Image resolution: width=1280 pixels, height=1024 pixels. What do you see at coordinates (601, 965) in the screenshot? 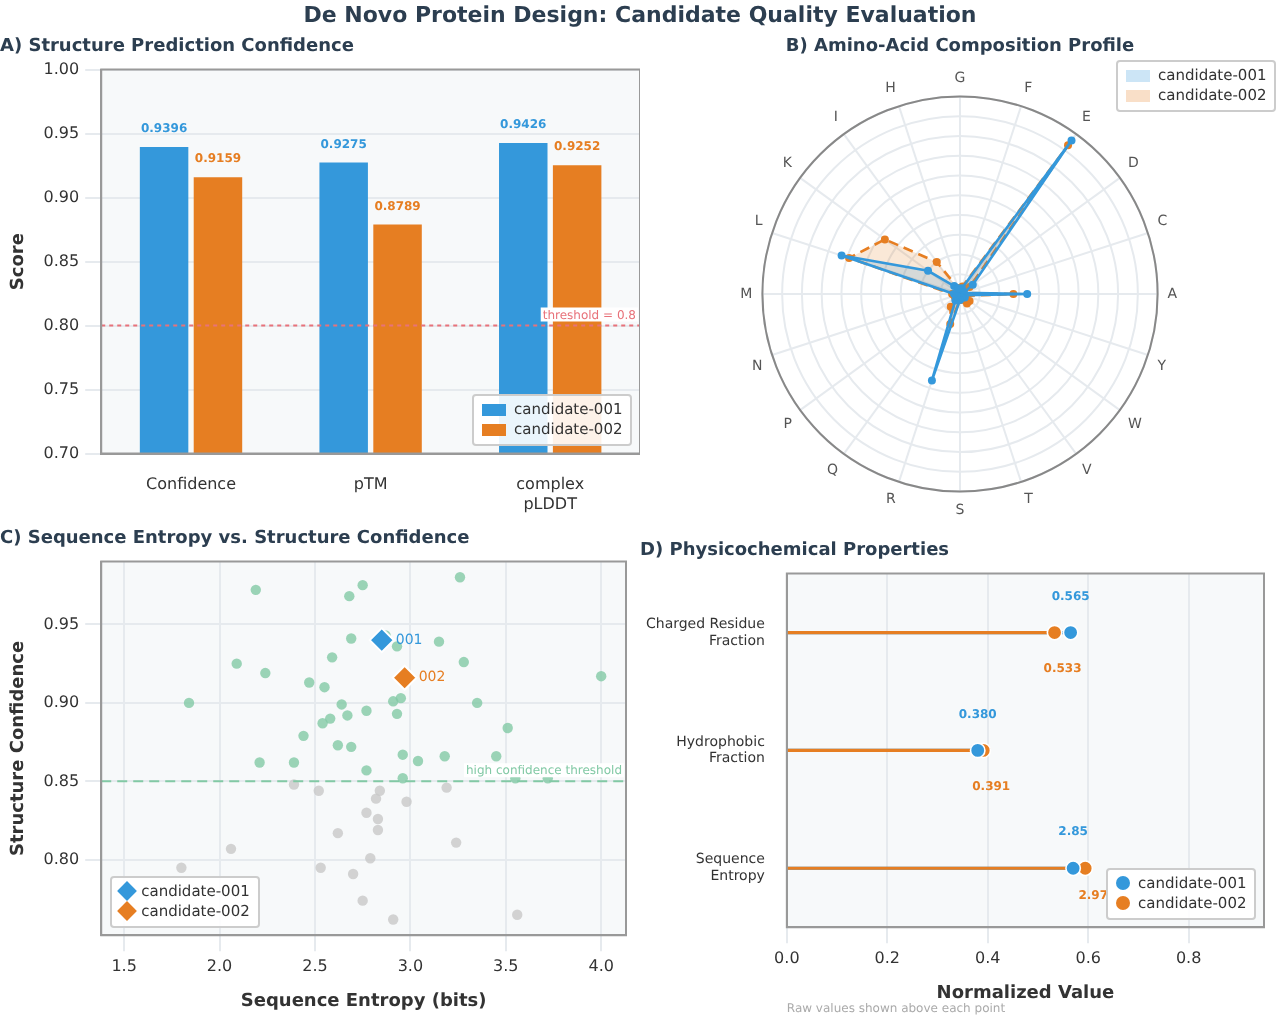
I see `x-tick-label: 4.0` at bounding box center [601, 965].